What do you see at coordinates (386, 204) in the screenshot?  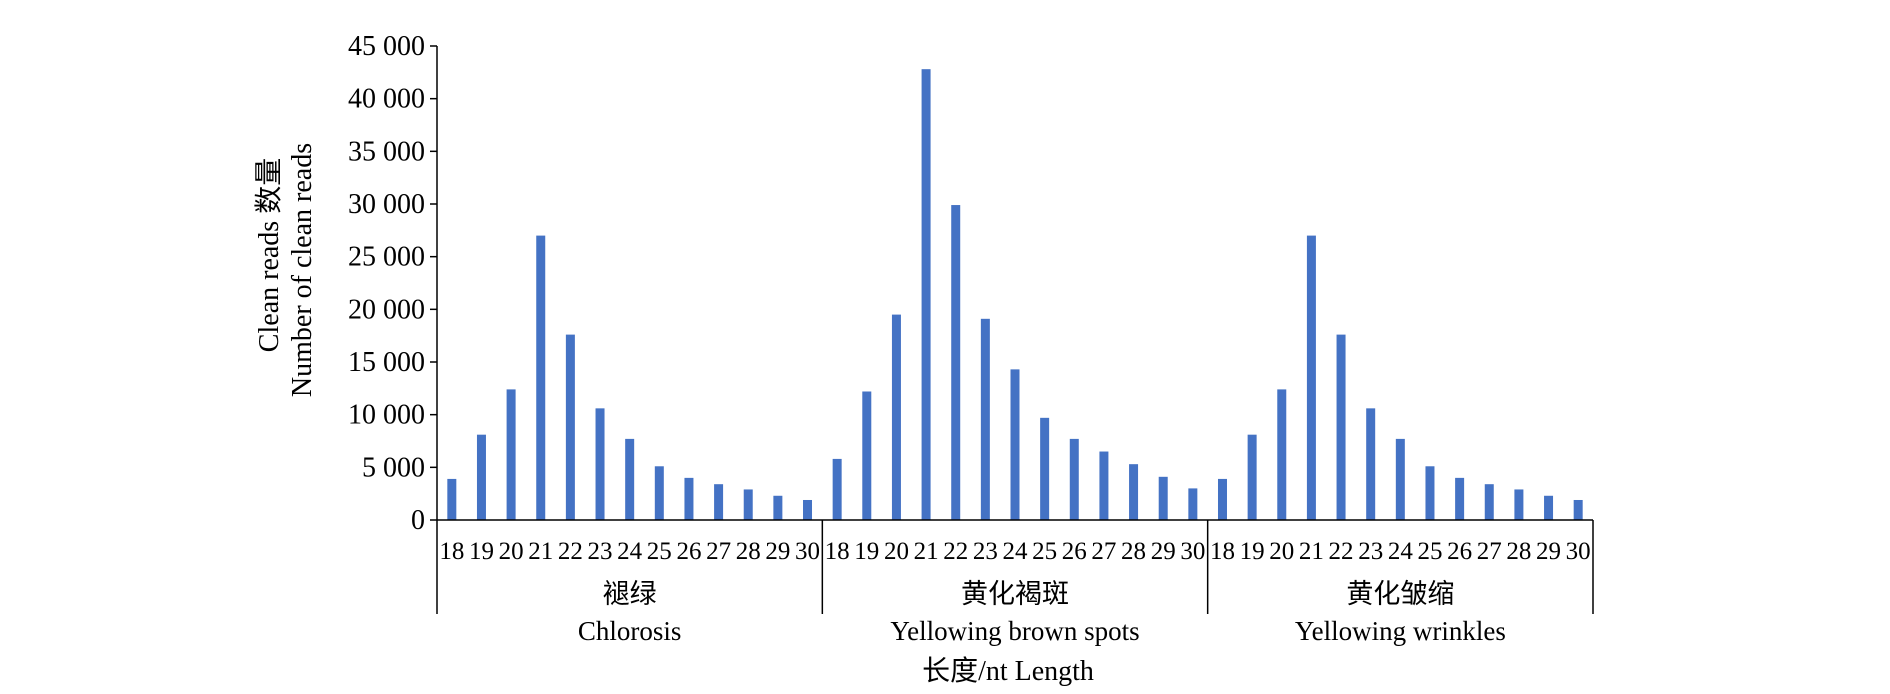 I see `y-tick-label: 30 000` at bounding box center [386, 204].